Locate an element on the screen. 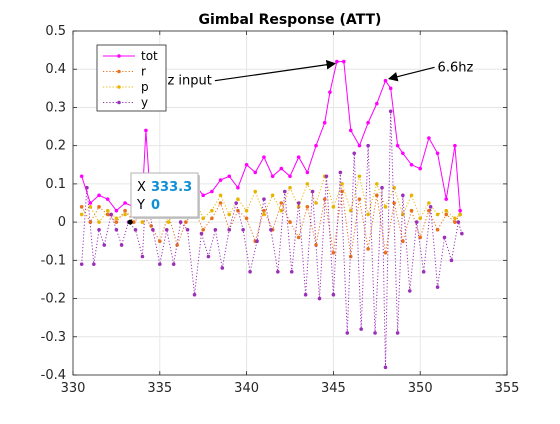  y-tick-label: 0 is located at coordinates (62, 222).